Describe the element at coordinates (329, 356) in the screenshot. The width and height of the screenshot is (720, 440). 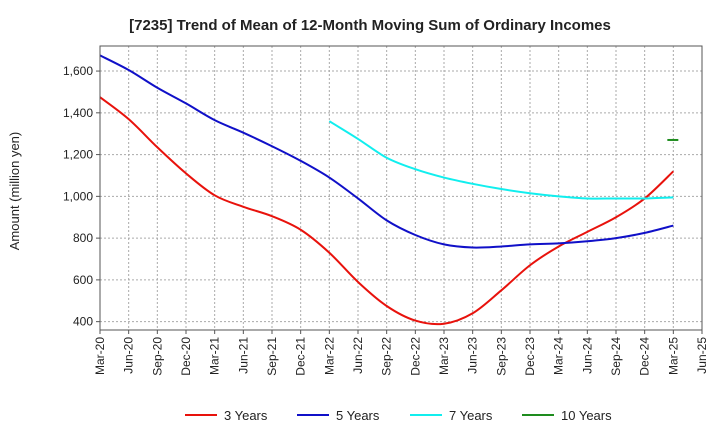
I see `x-tick-label: Mar-22` at that location.